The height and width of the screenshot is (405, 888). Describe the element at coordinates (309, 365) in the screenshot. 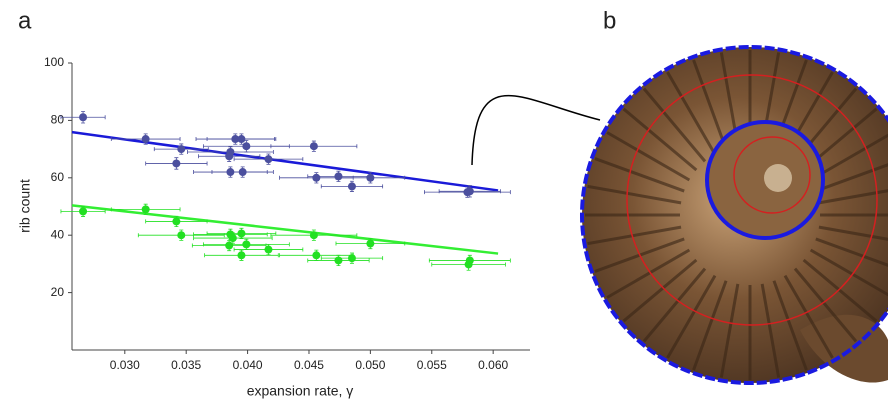

I see `x-tick-label: 0.045` at that location.